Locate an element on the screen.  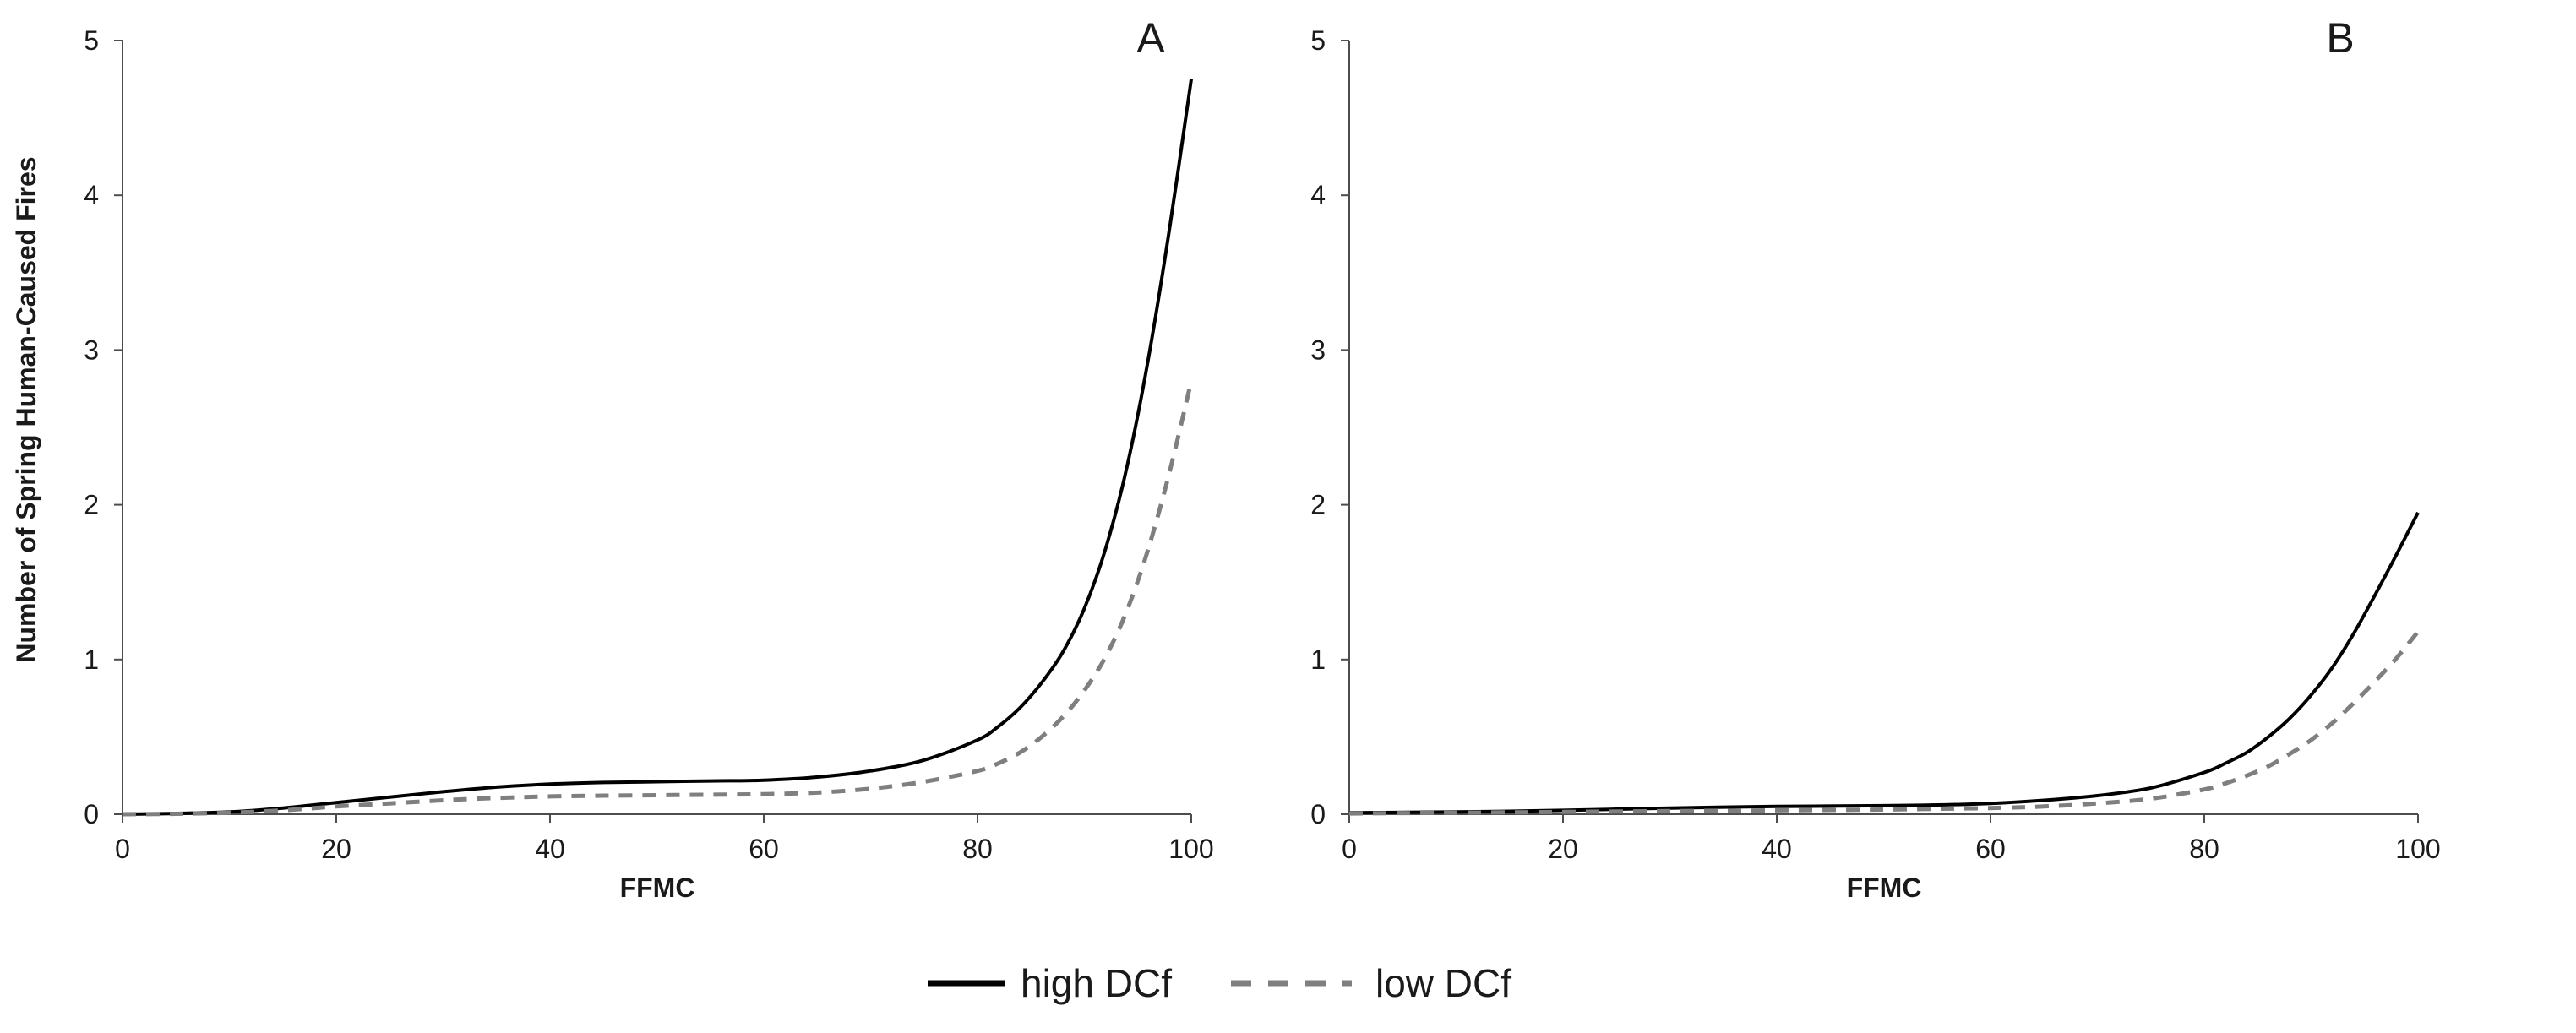
series-line-high-dcf is located at coordinates (1884, 663).